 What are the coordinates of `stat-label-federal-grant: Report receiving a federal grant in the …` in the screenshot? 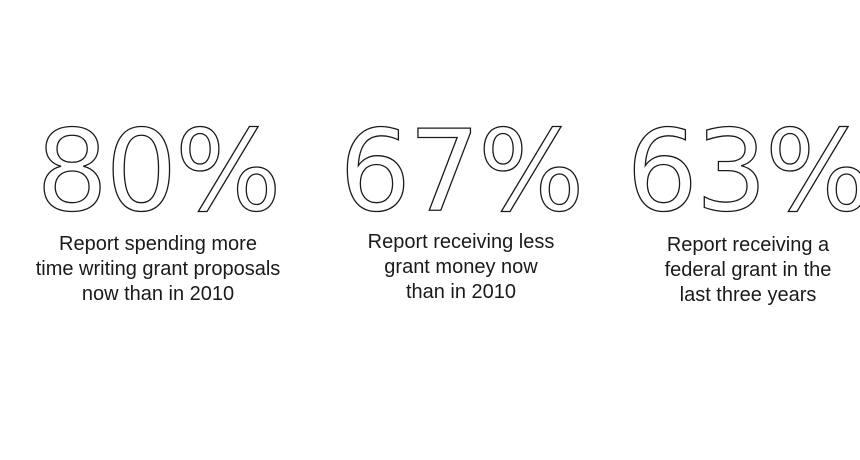 It's located at (748, 270).